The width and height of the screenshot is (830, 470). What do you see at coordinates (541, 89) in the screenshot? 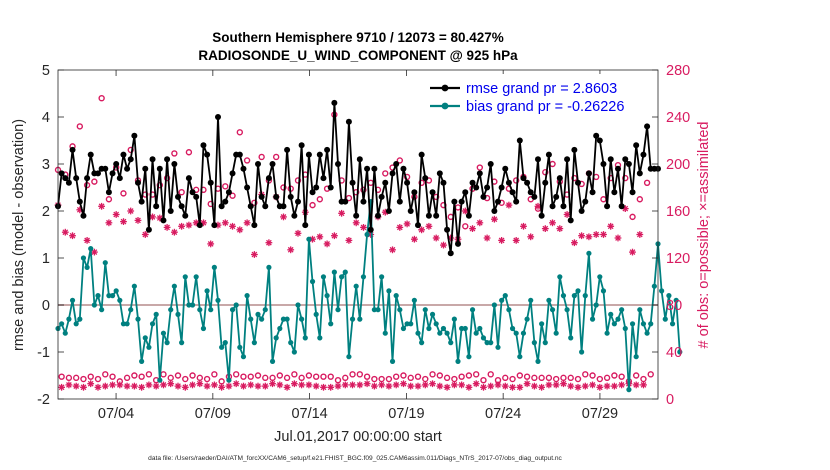
I see `legend-rmse-label: rmse grand pr = 2.8603` at bounding box center [541, 89].